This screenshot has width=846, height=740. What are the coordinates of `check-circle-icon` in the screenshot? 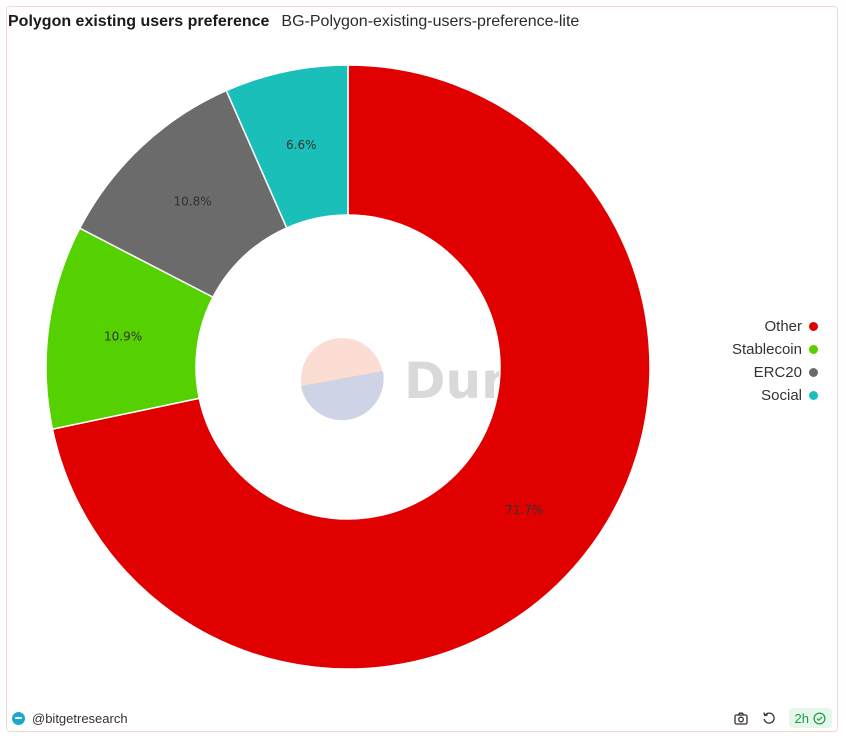 It's located at (819, 718).